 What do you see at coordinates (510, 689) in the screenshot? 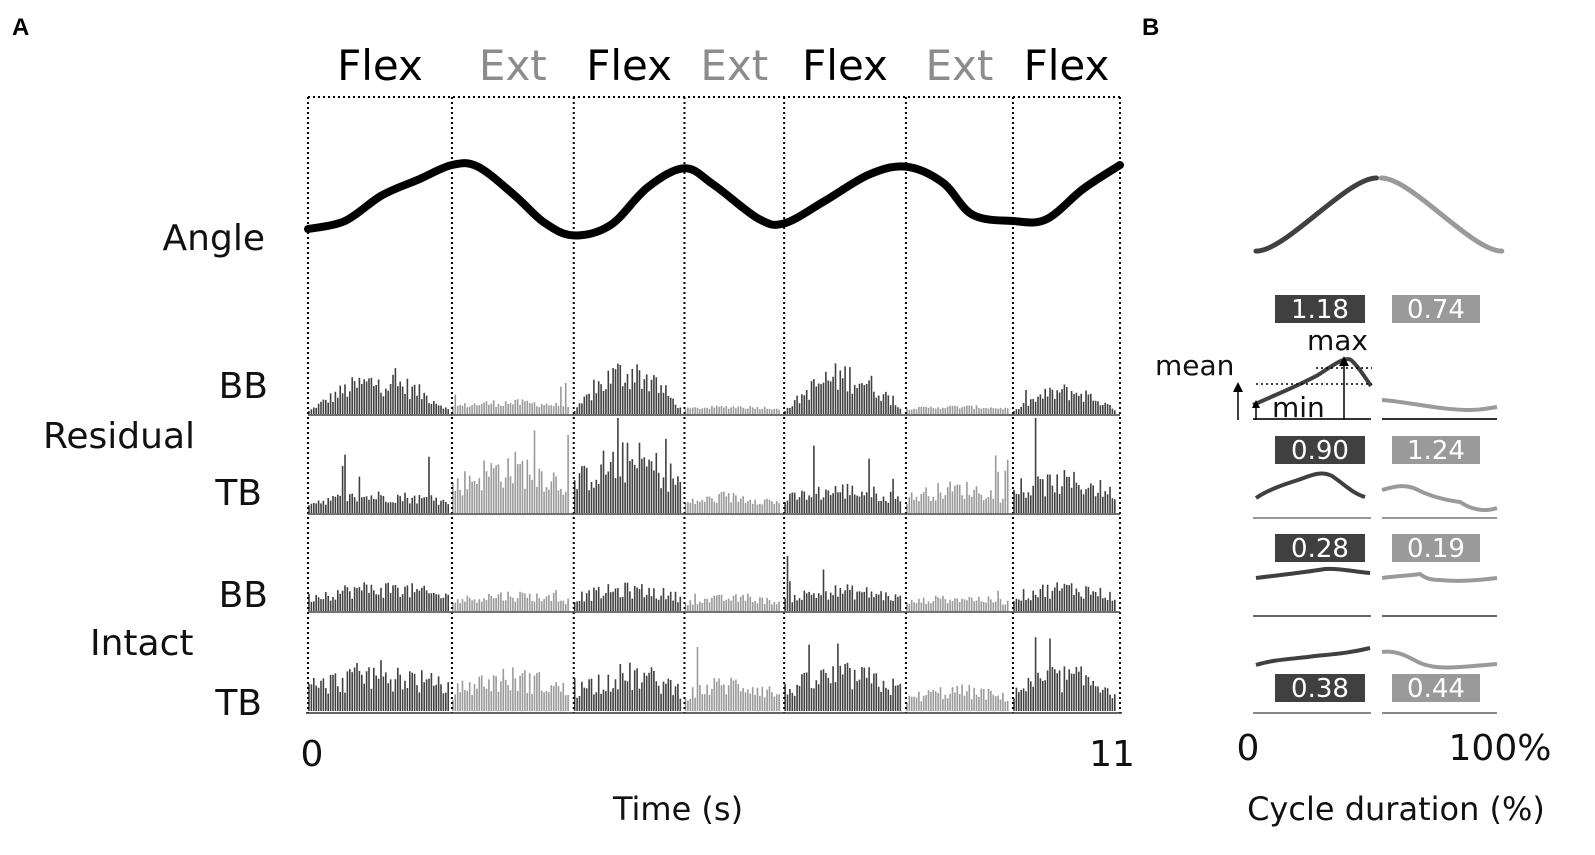
I see `emg-bars-row4-phase2` at bounding box center [510, 689].